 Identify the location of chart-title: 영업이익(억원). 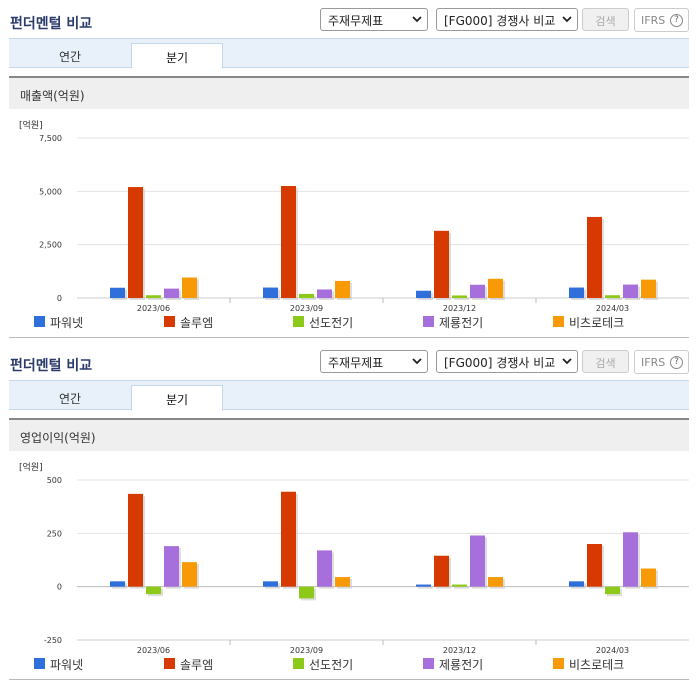
(349, 435).